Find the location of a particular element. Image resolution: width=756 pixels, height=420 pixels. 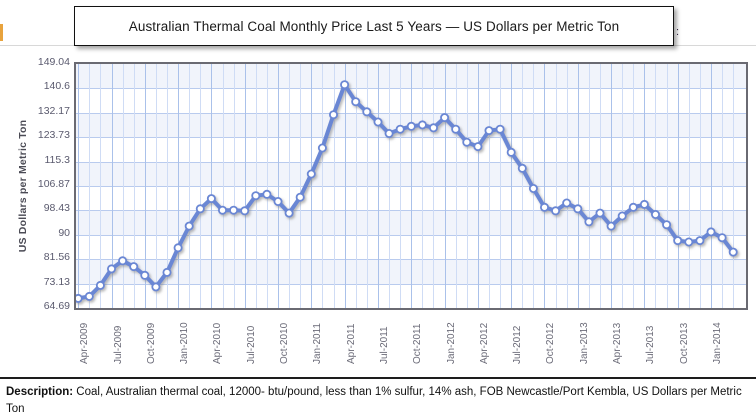

y-tick-label: 64.69 is located at coordinates (56, 306).